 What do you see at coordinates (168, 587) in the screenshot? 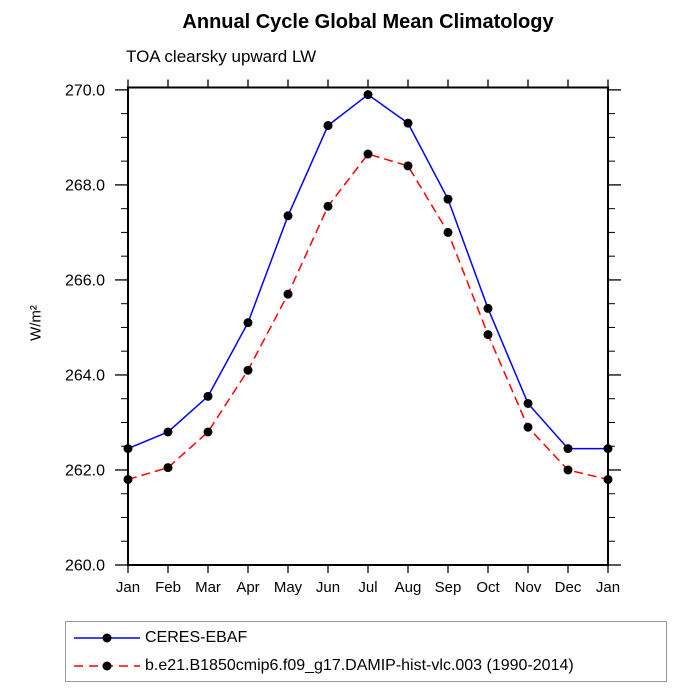
I see `x-tick-label: Feb` at bounding box center [168, 587].